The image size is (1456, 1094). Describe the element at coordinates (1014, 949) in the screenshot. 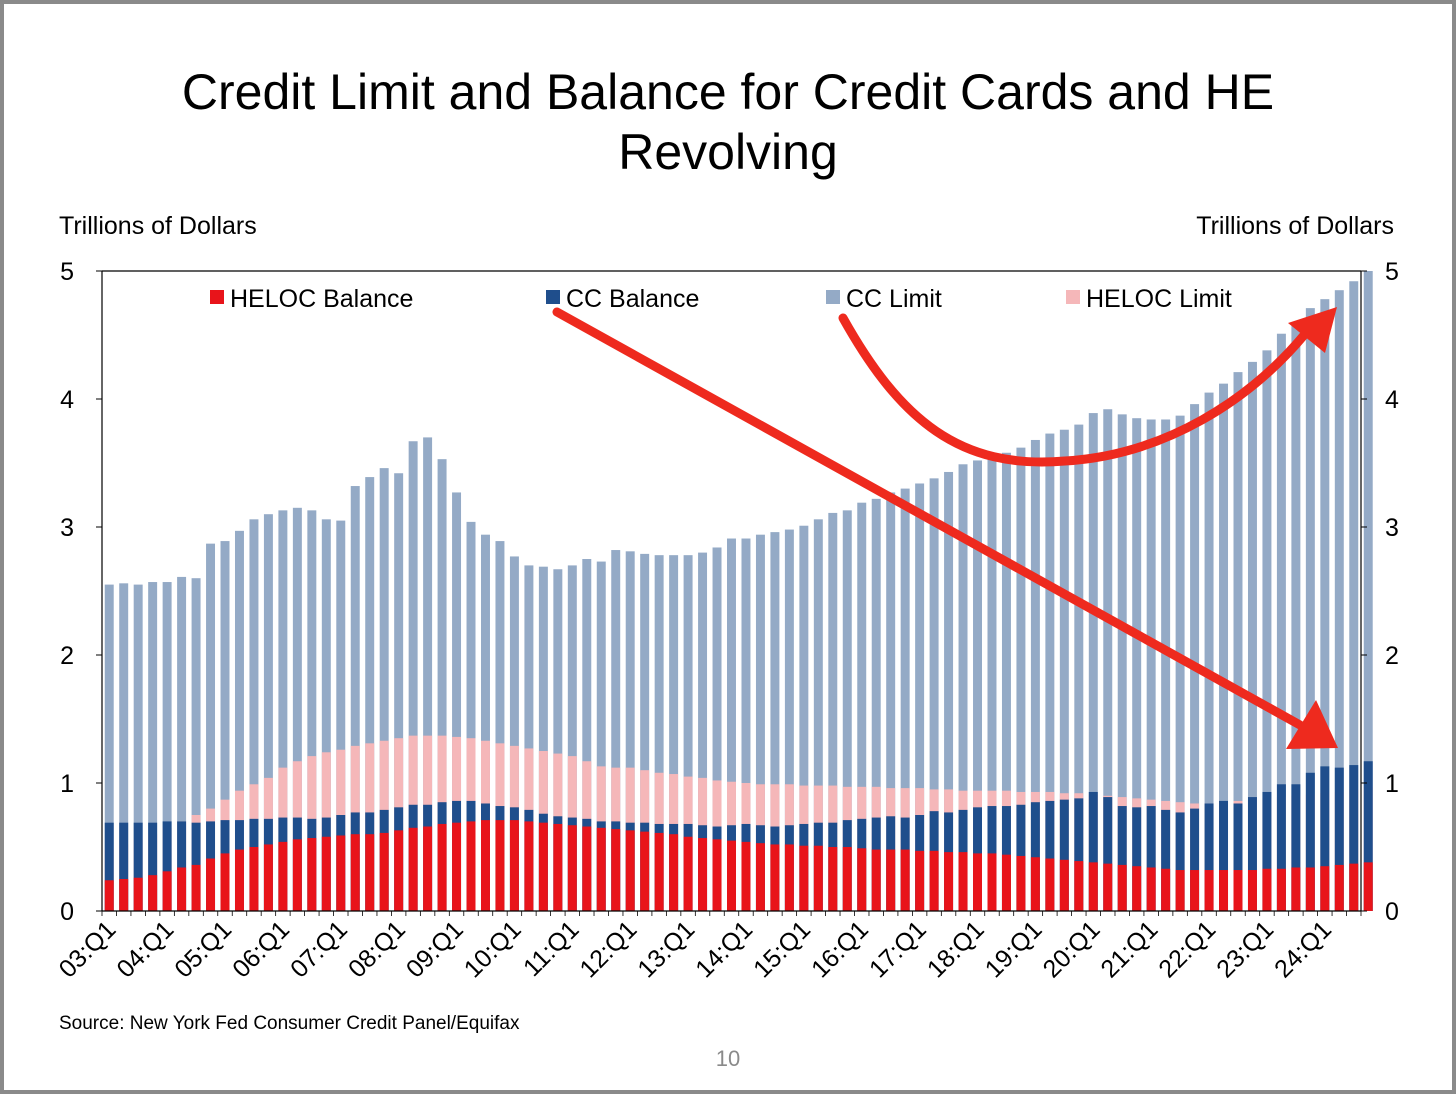

I see `x-tick-label: 19:Q1` at that location.